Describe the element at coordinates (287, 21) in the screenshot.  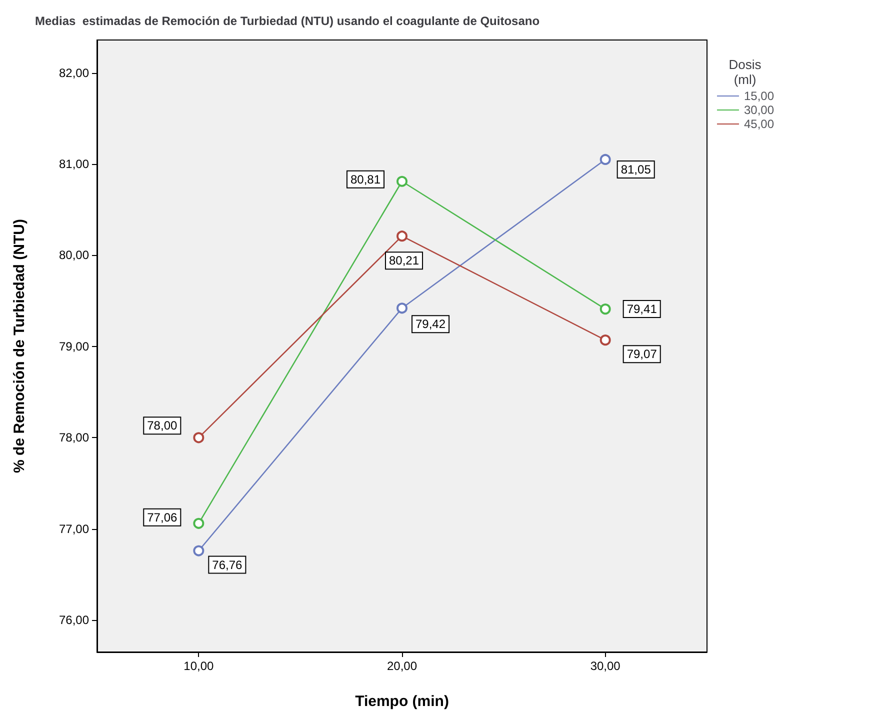
I see `chart-title: Medias estimadas de Remoción de Turbiedad (NTU) usando el coagulante de Quitosano` at that location.